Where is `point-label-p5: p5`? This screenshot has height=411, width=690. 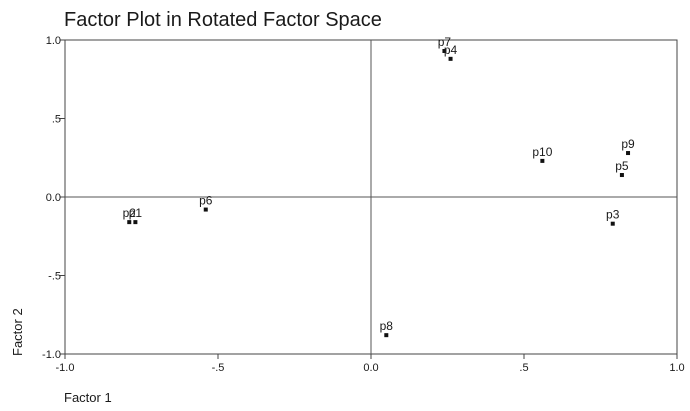
point-label-p5: p5 is located at coordinates (622, 166).